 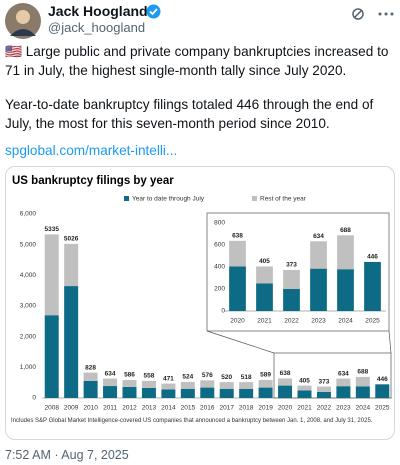 What do you see at coordinates (291, 265) in the screenshot?
I see `total-label: 373` at bounding box center [291, 265].